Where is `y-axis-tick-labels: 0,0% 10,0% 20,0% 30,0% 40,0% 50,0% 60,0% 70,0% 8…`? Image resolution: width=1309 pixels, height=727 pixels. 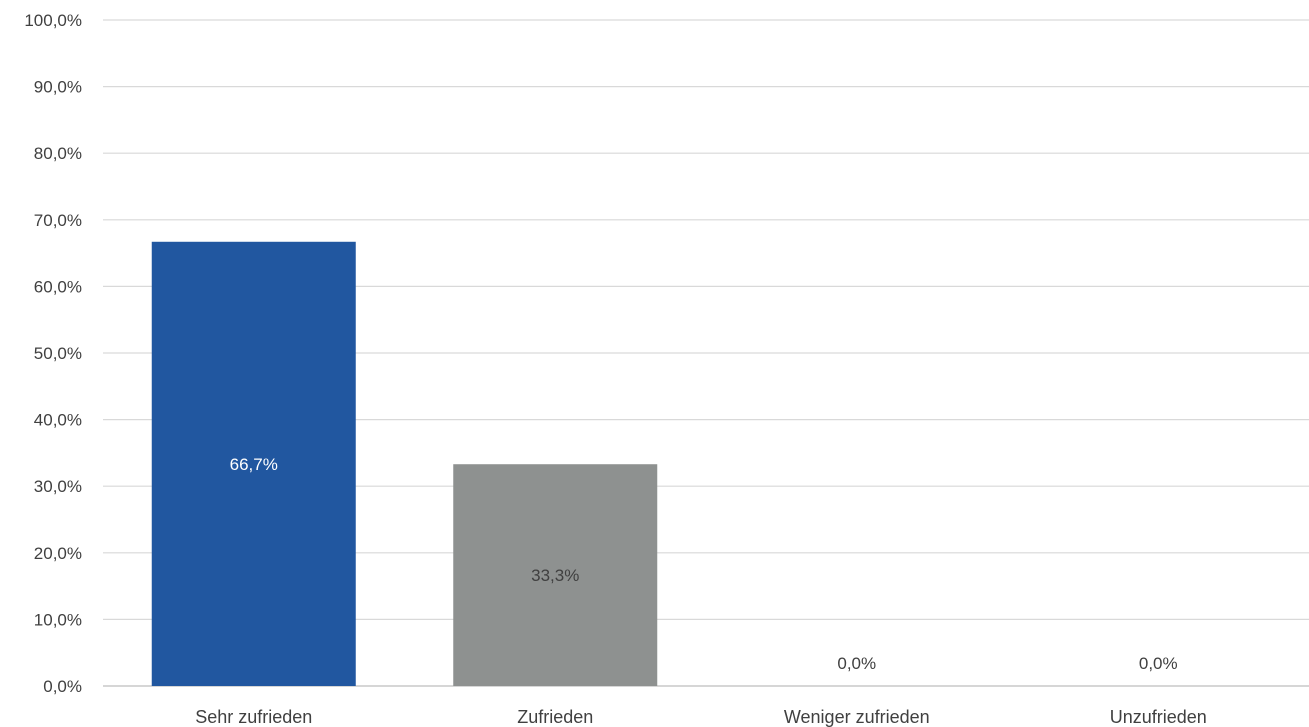 y-axis-tick-labels: 0,0% 10,0% 20,0% 30,0% 40,0% 50,0% 60,0% 70,0% 8… is located at coordinates (53, 353).